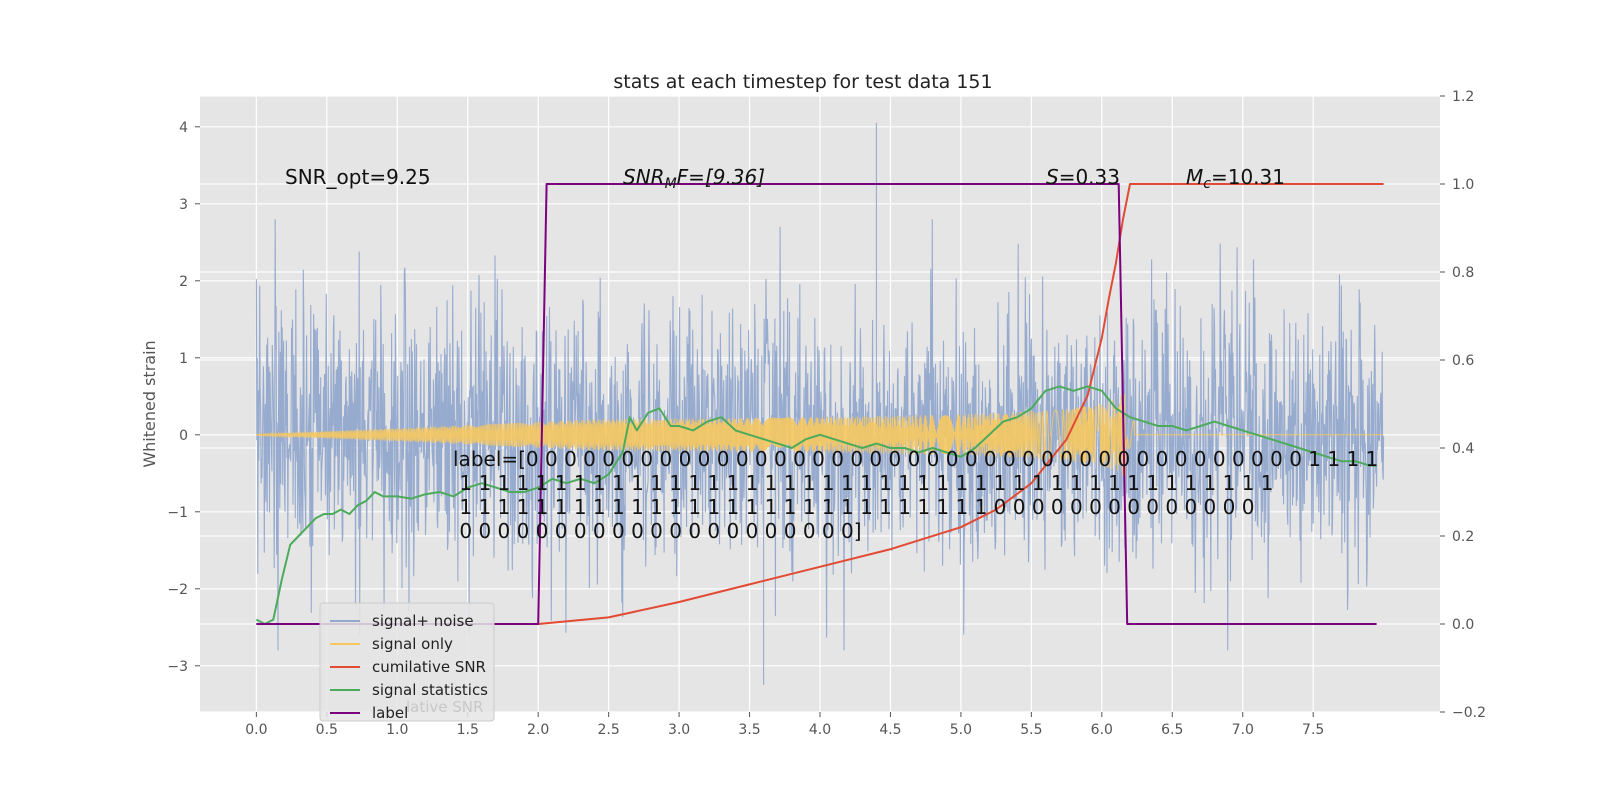  I want to click on y-right-tick-label: 1.0, so click(1463, 185).